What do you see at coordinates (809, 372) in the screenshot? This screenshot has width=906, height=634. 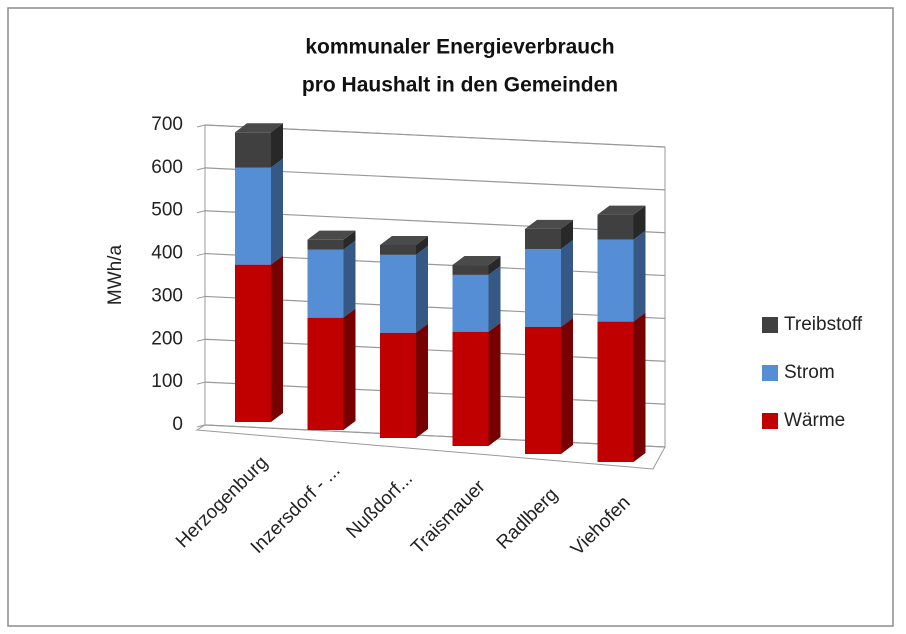 I see `legend-label: Strom` at bounding box center [809, 372].